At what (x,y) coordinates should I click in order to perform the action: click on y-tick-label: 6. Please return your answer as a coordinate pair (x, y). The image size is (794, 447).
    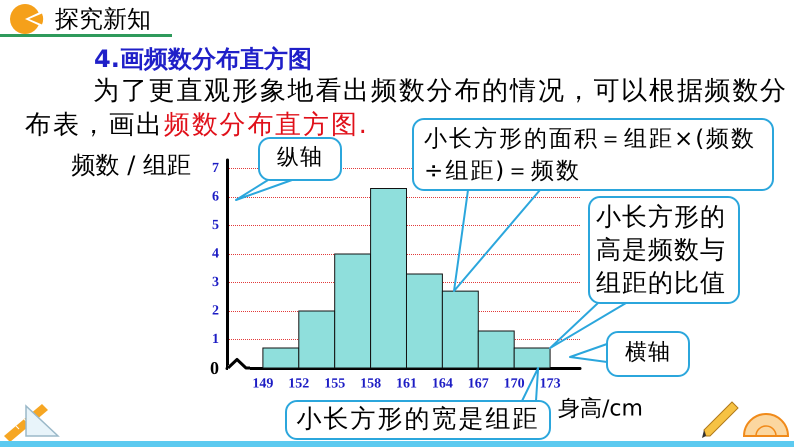
    Looking at the image, I should click on (215, 197).